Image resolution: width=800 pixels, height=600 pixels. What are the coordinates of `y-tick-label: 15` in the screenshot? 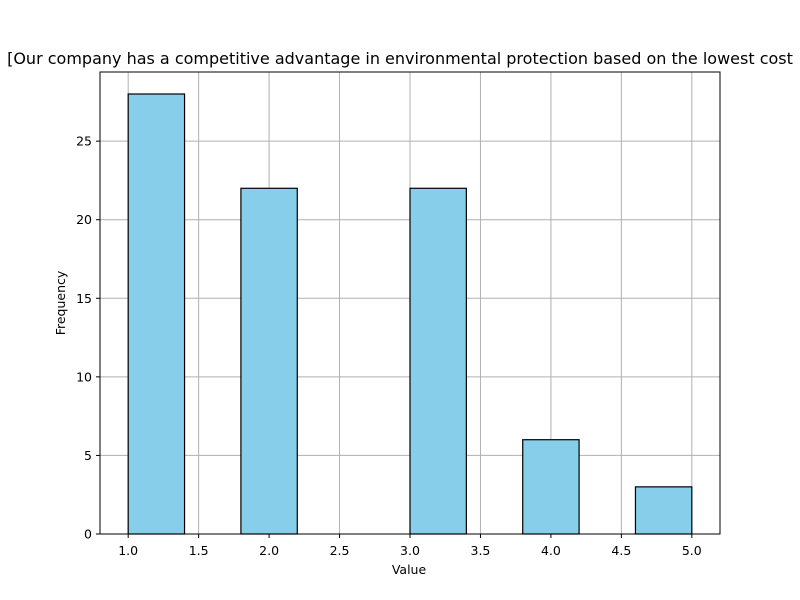 It's located at (84, 298).